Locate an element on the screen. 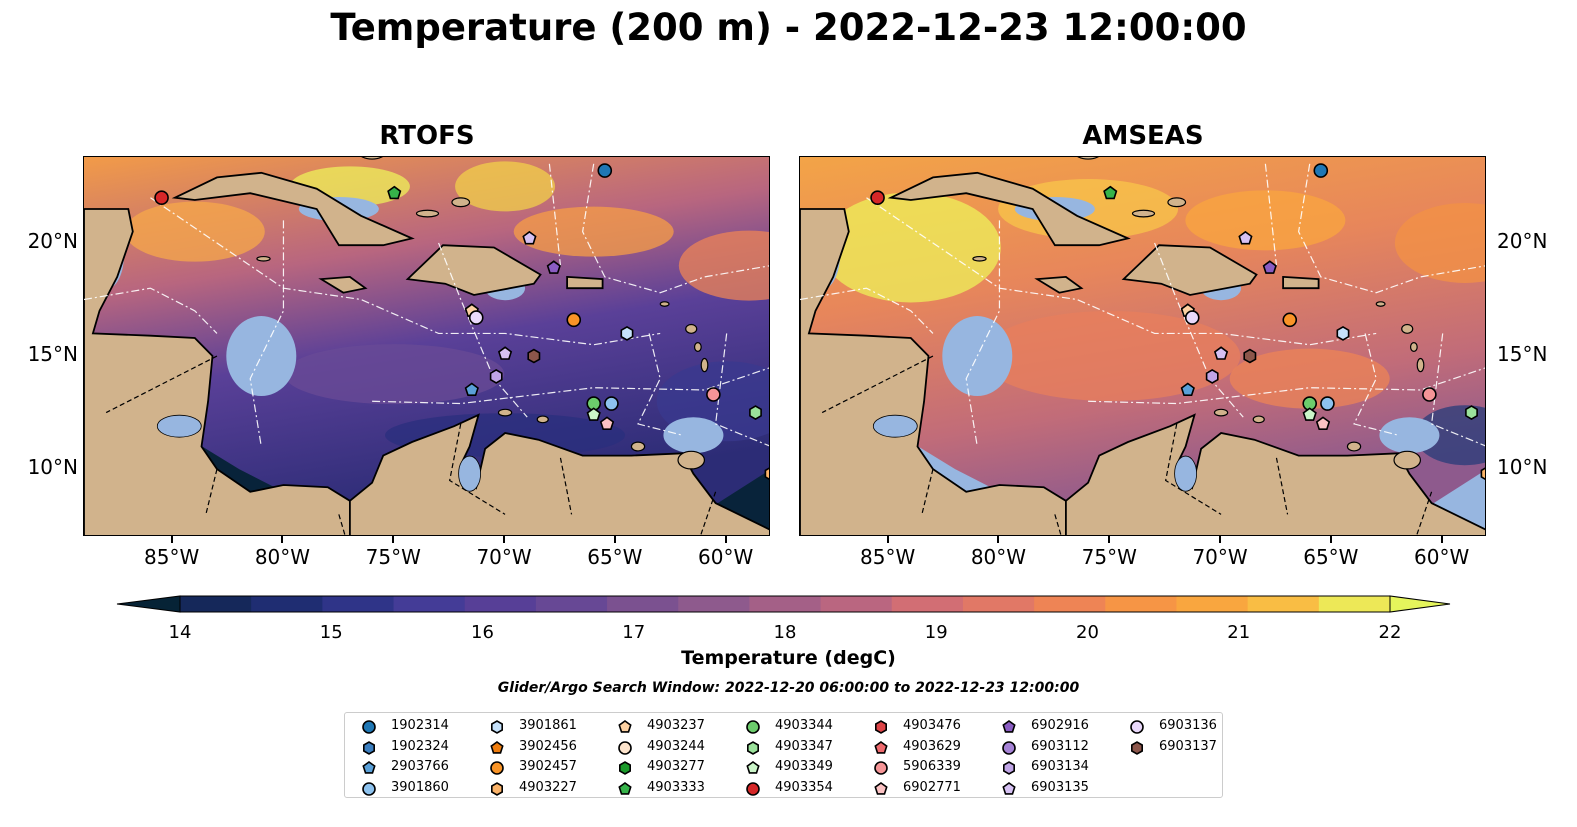  legend-label: 4903476 is located at coordinates (932, 725).